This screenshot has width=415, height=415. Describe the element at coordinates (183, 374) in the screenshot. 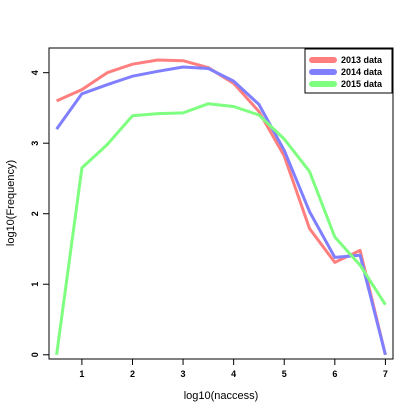

I see `x-tick-label-3: 3` at that location.